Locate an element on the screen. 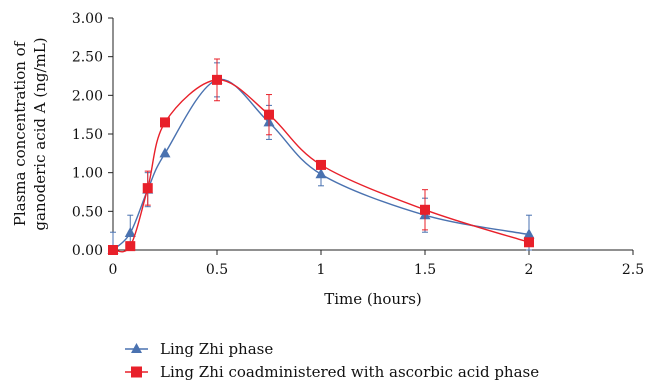  y-tick-label: 0.50 is located at coordinates (87, 212).